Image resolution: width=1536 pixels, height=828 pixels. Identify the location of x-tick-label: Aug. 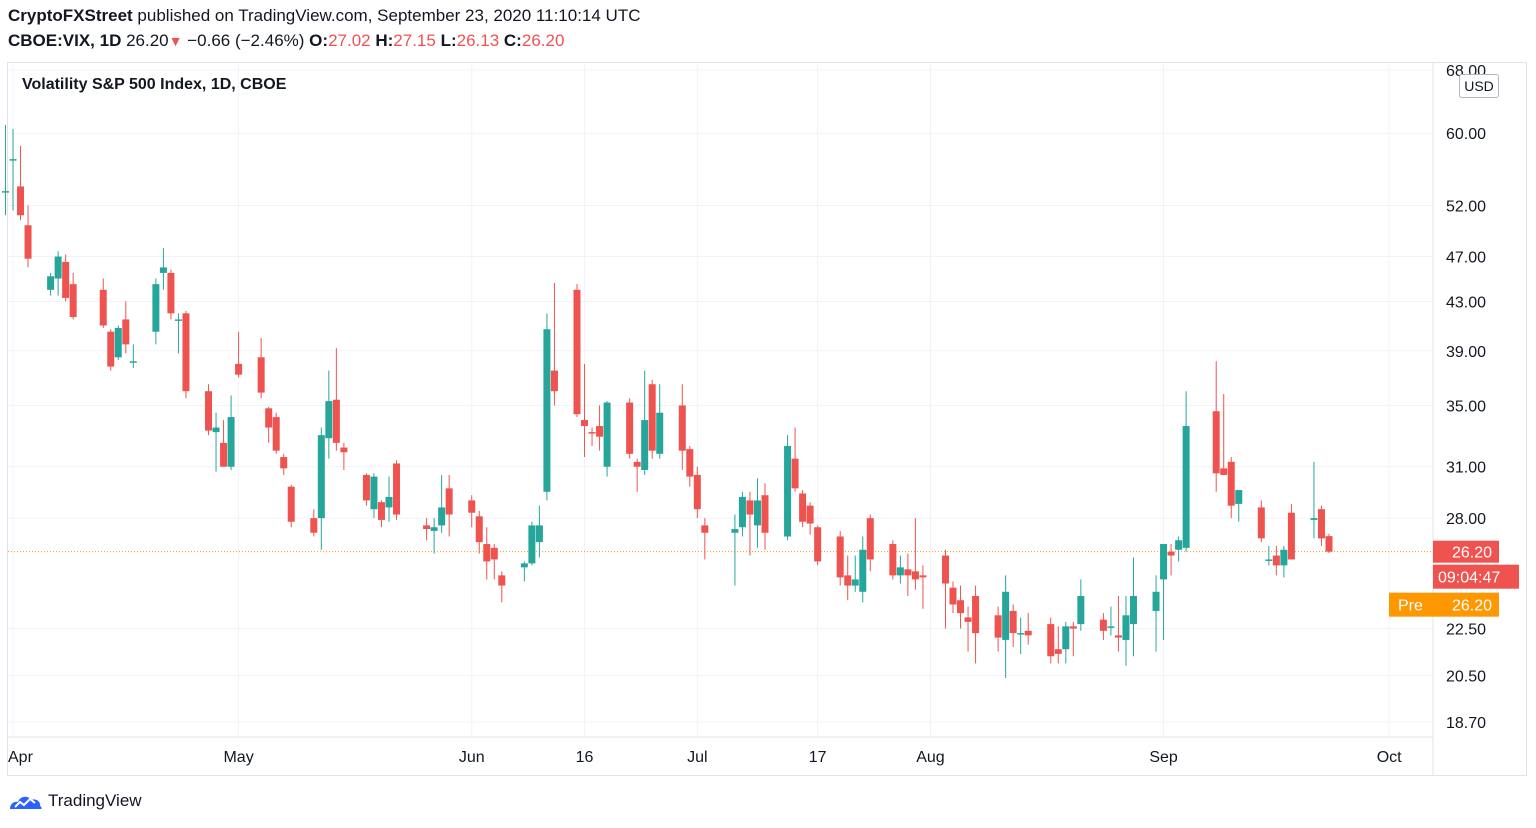
(930, 757).